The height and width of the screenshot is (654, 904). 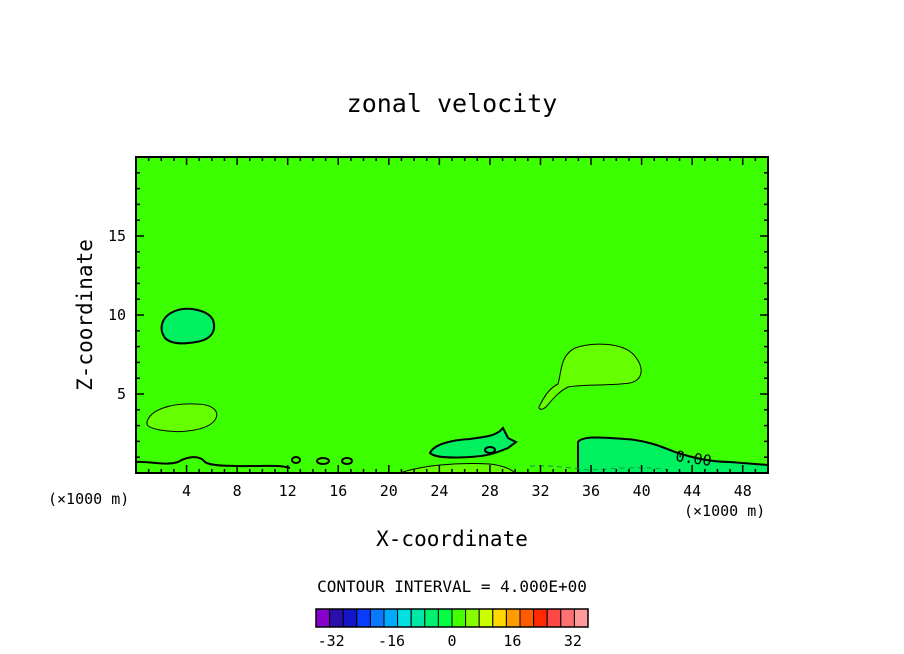 I want to click on x-tick-label: 8, so click(x=237, y=491).